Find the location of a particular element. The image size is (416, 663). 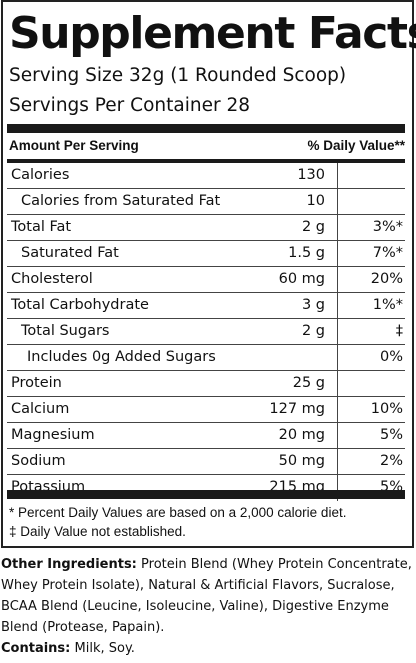

nutrient-name: Magnesium is located at coordinates (53, 435).